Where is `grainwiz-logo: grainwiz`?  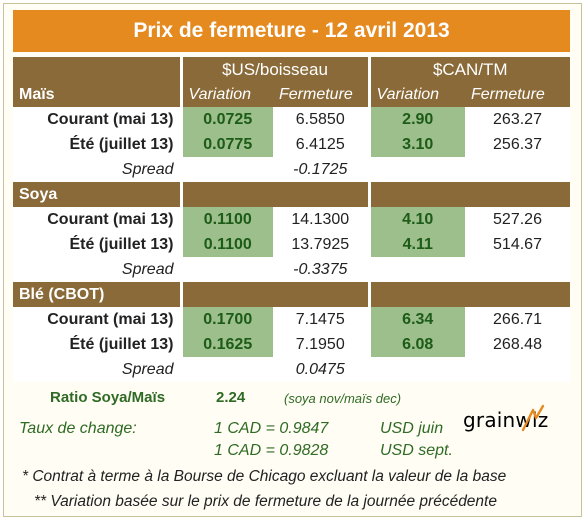
grainwiz-logo: grainwiz is located at coordinates (509, 419).